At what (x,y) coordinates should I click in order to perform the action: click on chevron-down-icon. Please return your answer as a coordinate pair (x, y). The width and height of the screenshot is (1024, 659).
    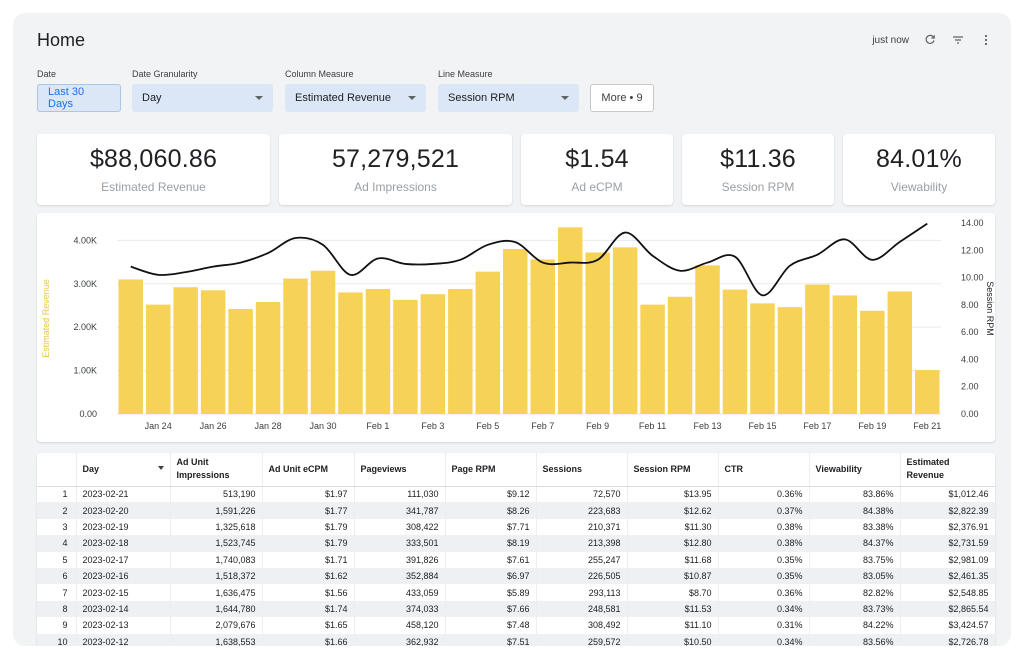
    Looking at the image, I should click on (259, 98).